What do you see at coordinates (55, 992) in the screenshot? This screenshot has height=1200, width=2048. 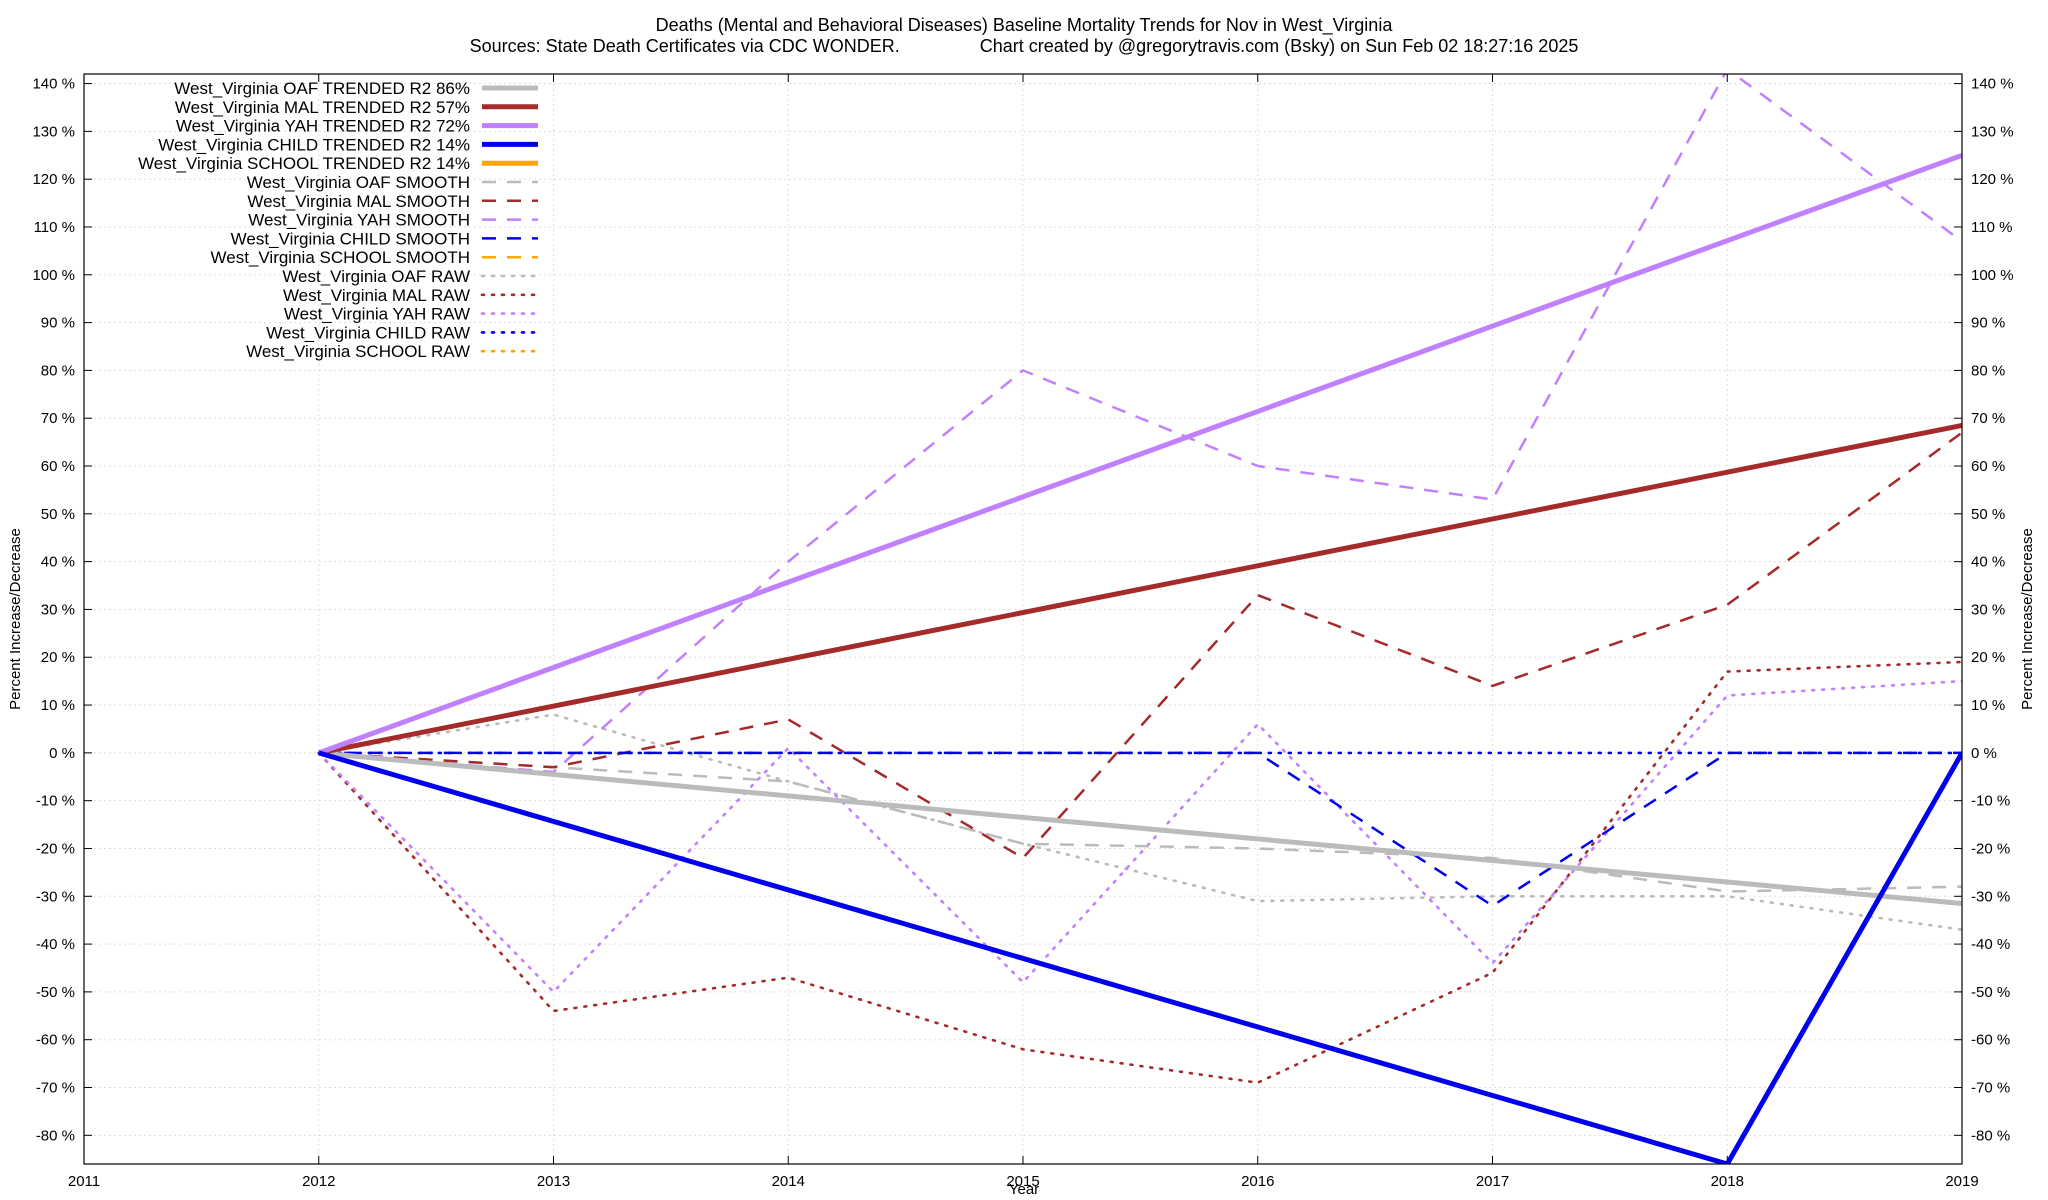 I see `y-tick-label: -50 %` at bounding box center [55, 992].